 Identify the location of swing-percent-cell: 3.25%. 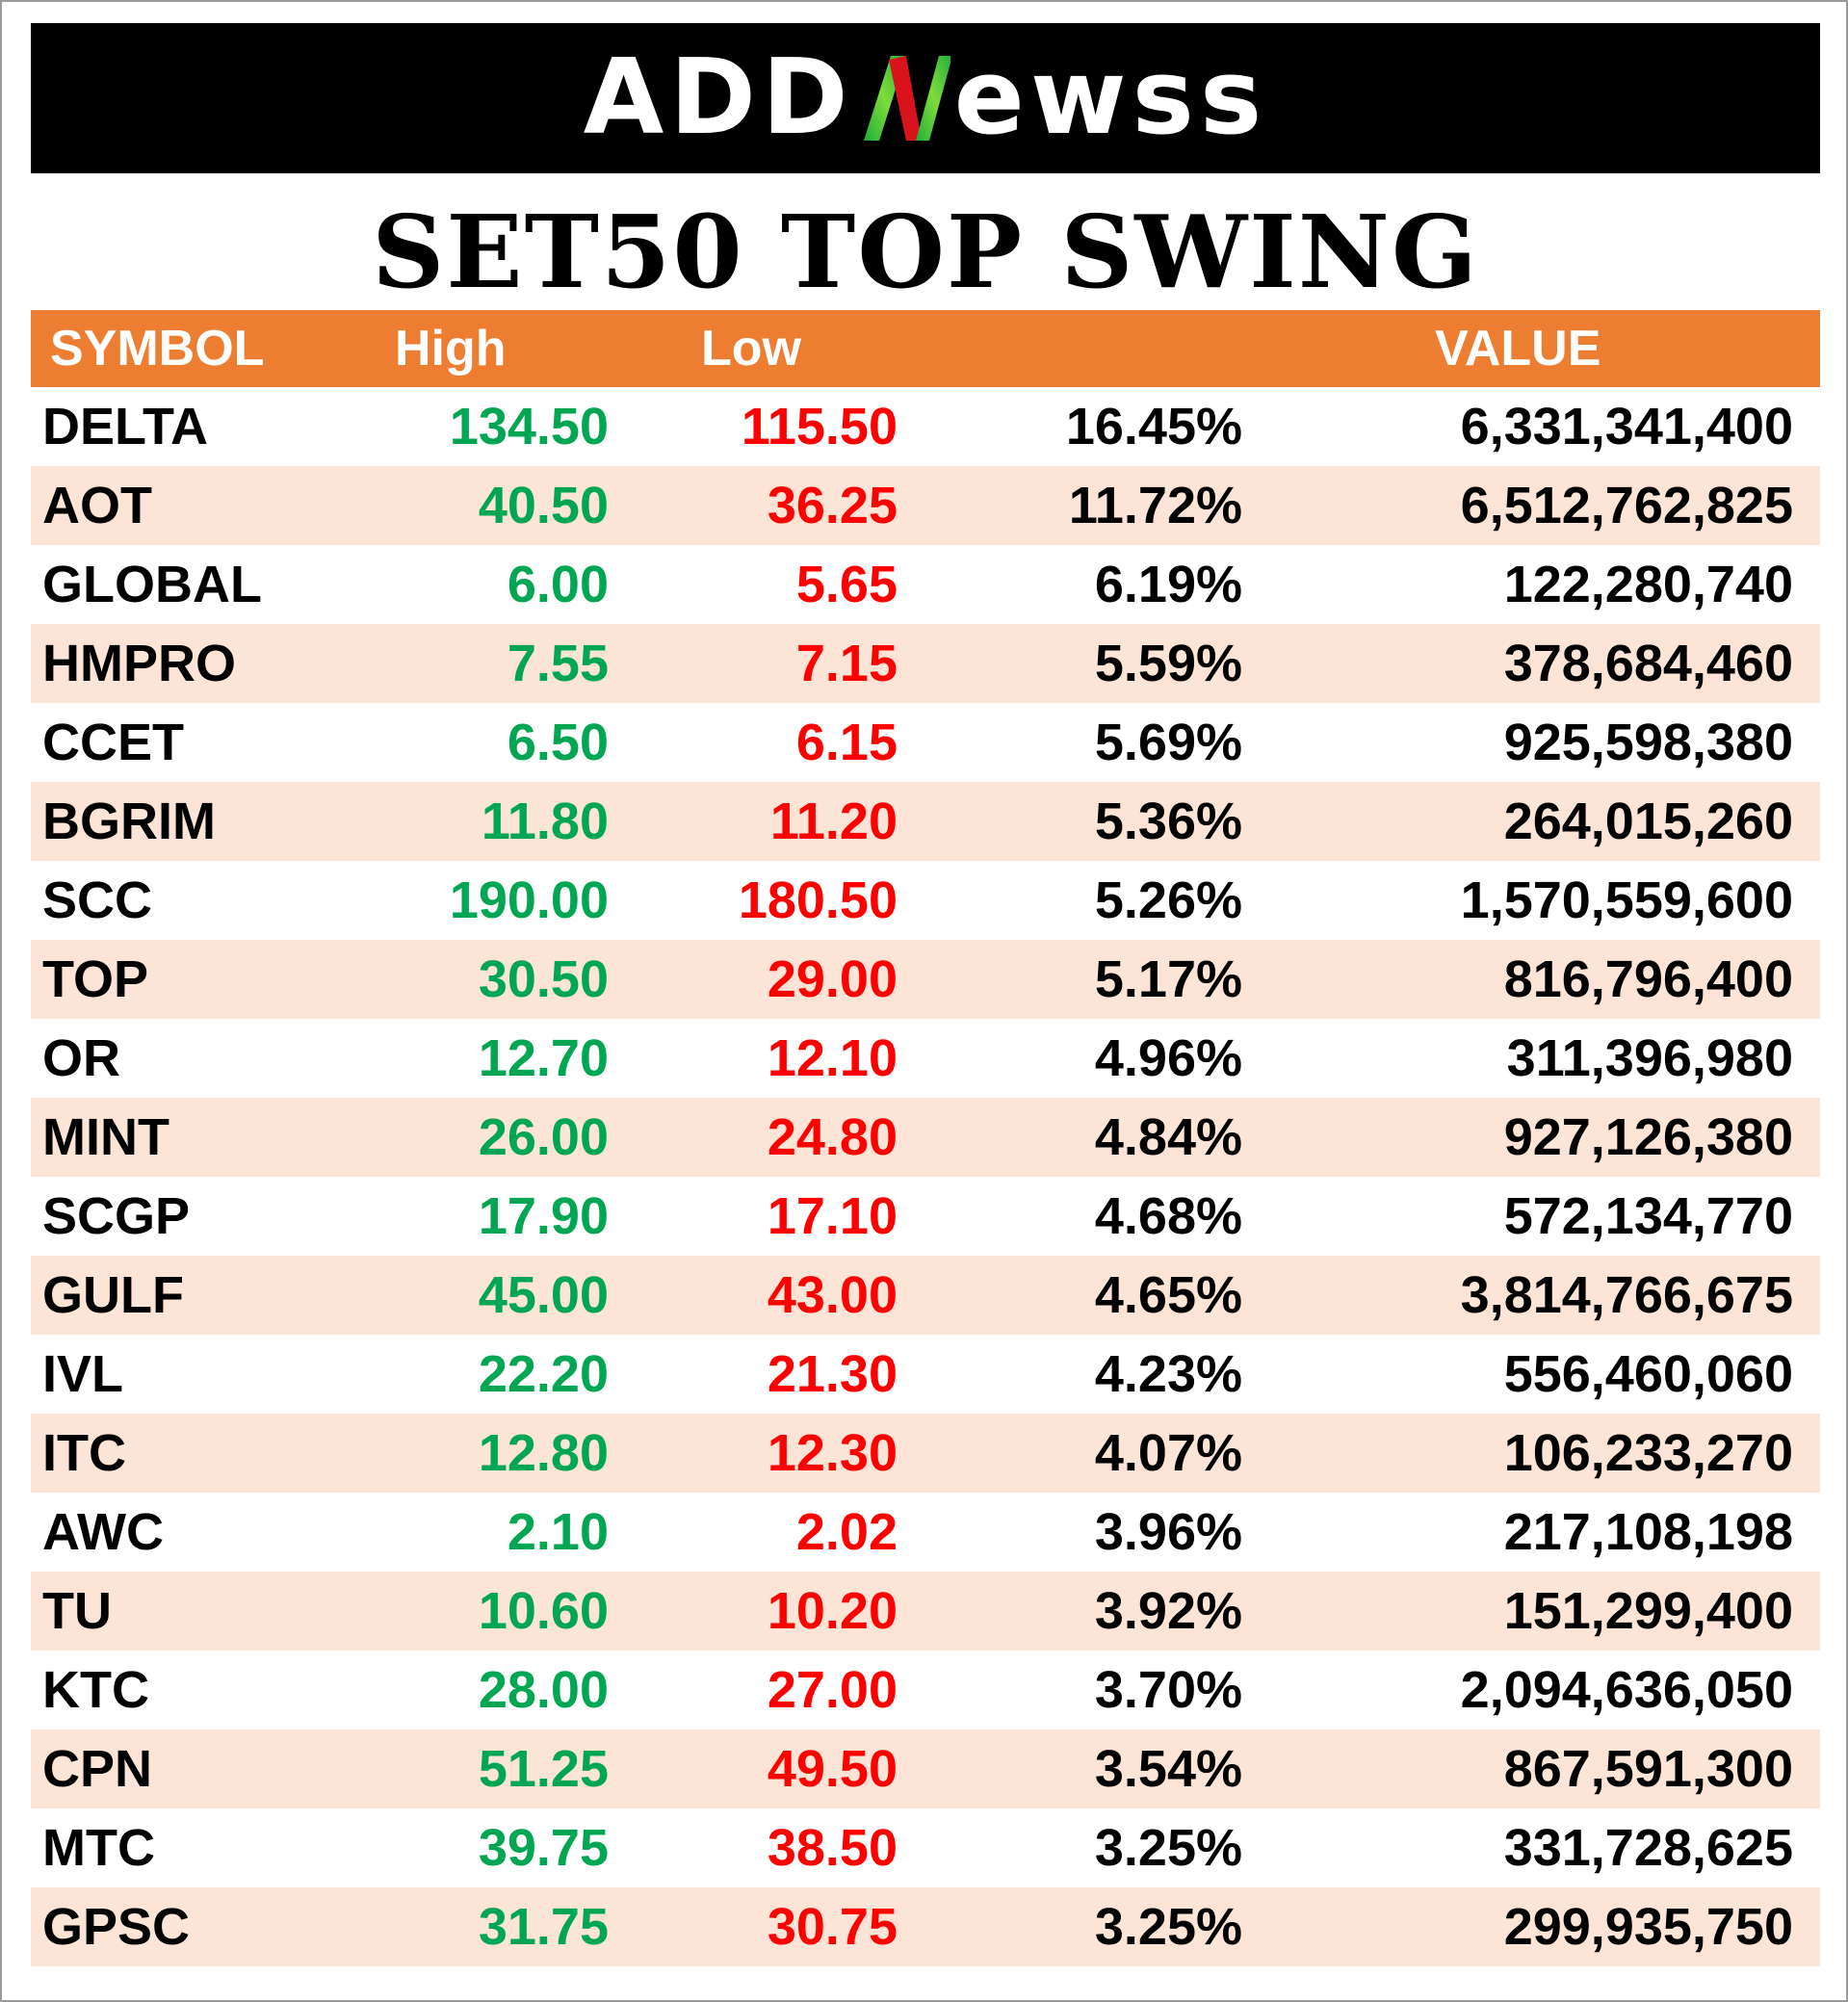
(1168, 1848).